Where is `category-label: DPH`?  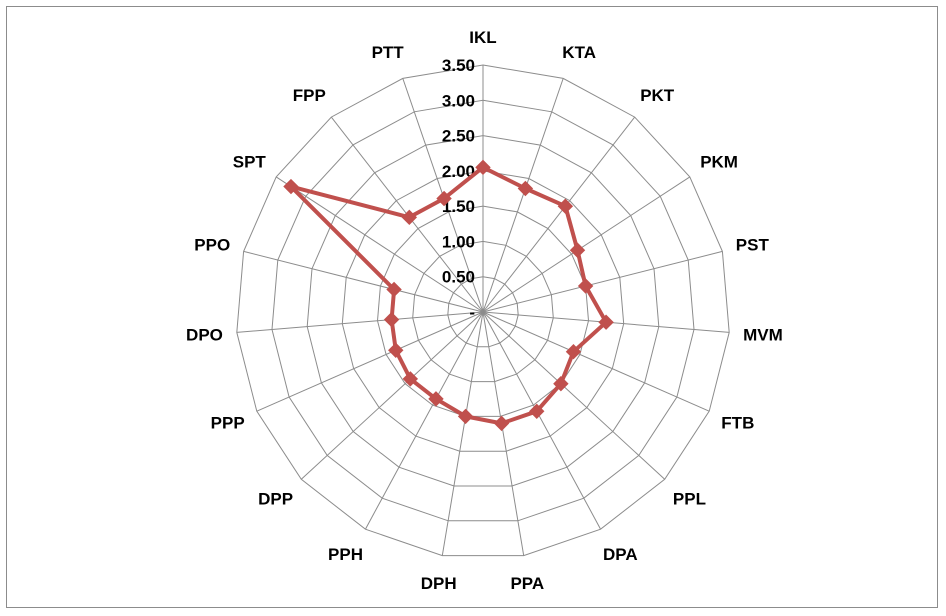
category-label: DPH is located at coordinates (439, 583).